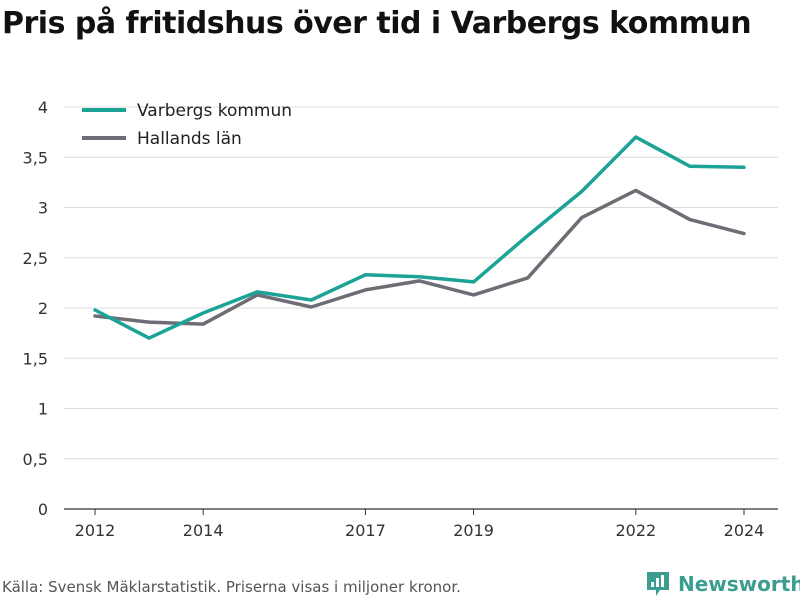  What do you see at coordinates (635, 530) in the screenshot?
I see `x-tick-label: 2022` at bounding box center [635, 530].